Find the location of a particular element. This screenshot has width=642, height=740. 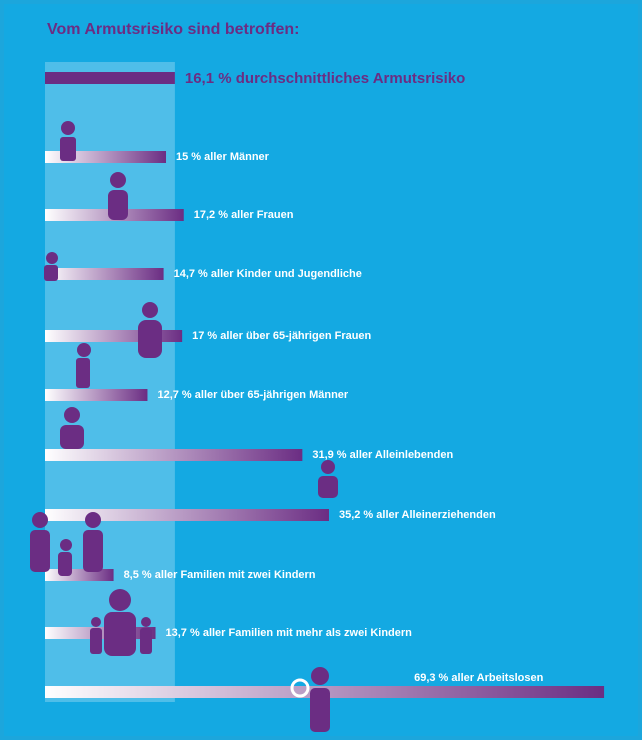

value-label: 12,7 % is located at coordinates (174, 395).